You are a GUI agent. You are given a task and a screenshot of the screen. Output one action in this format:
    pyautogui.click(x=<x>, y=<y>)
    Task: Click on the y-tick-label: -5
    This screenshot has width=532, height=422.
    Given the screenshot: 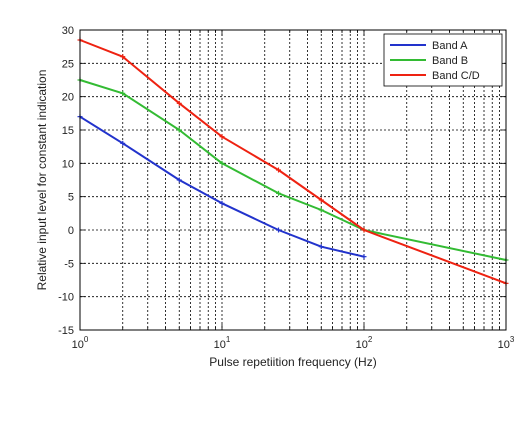 What is the action you would take?
    pyautogui.click(x=69, y=264)
    